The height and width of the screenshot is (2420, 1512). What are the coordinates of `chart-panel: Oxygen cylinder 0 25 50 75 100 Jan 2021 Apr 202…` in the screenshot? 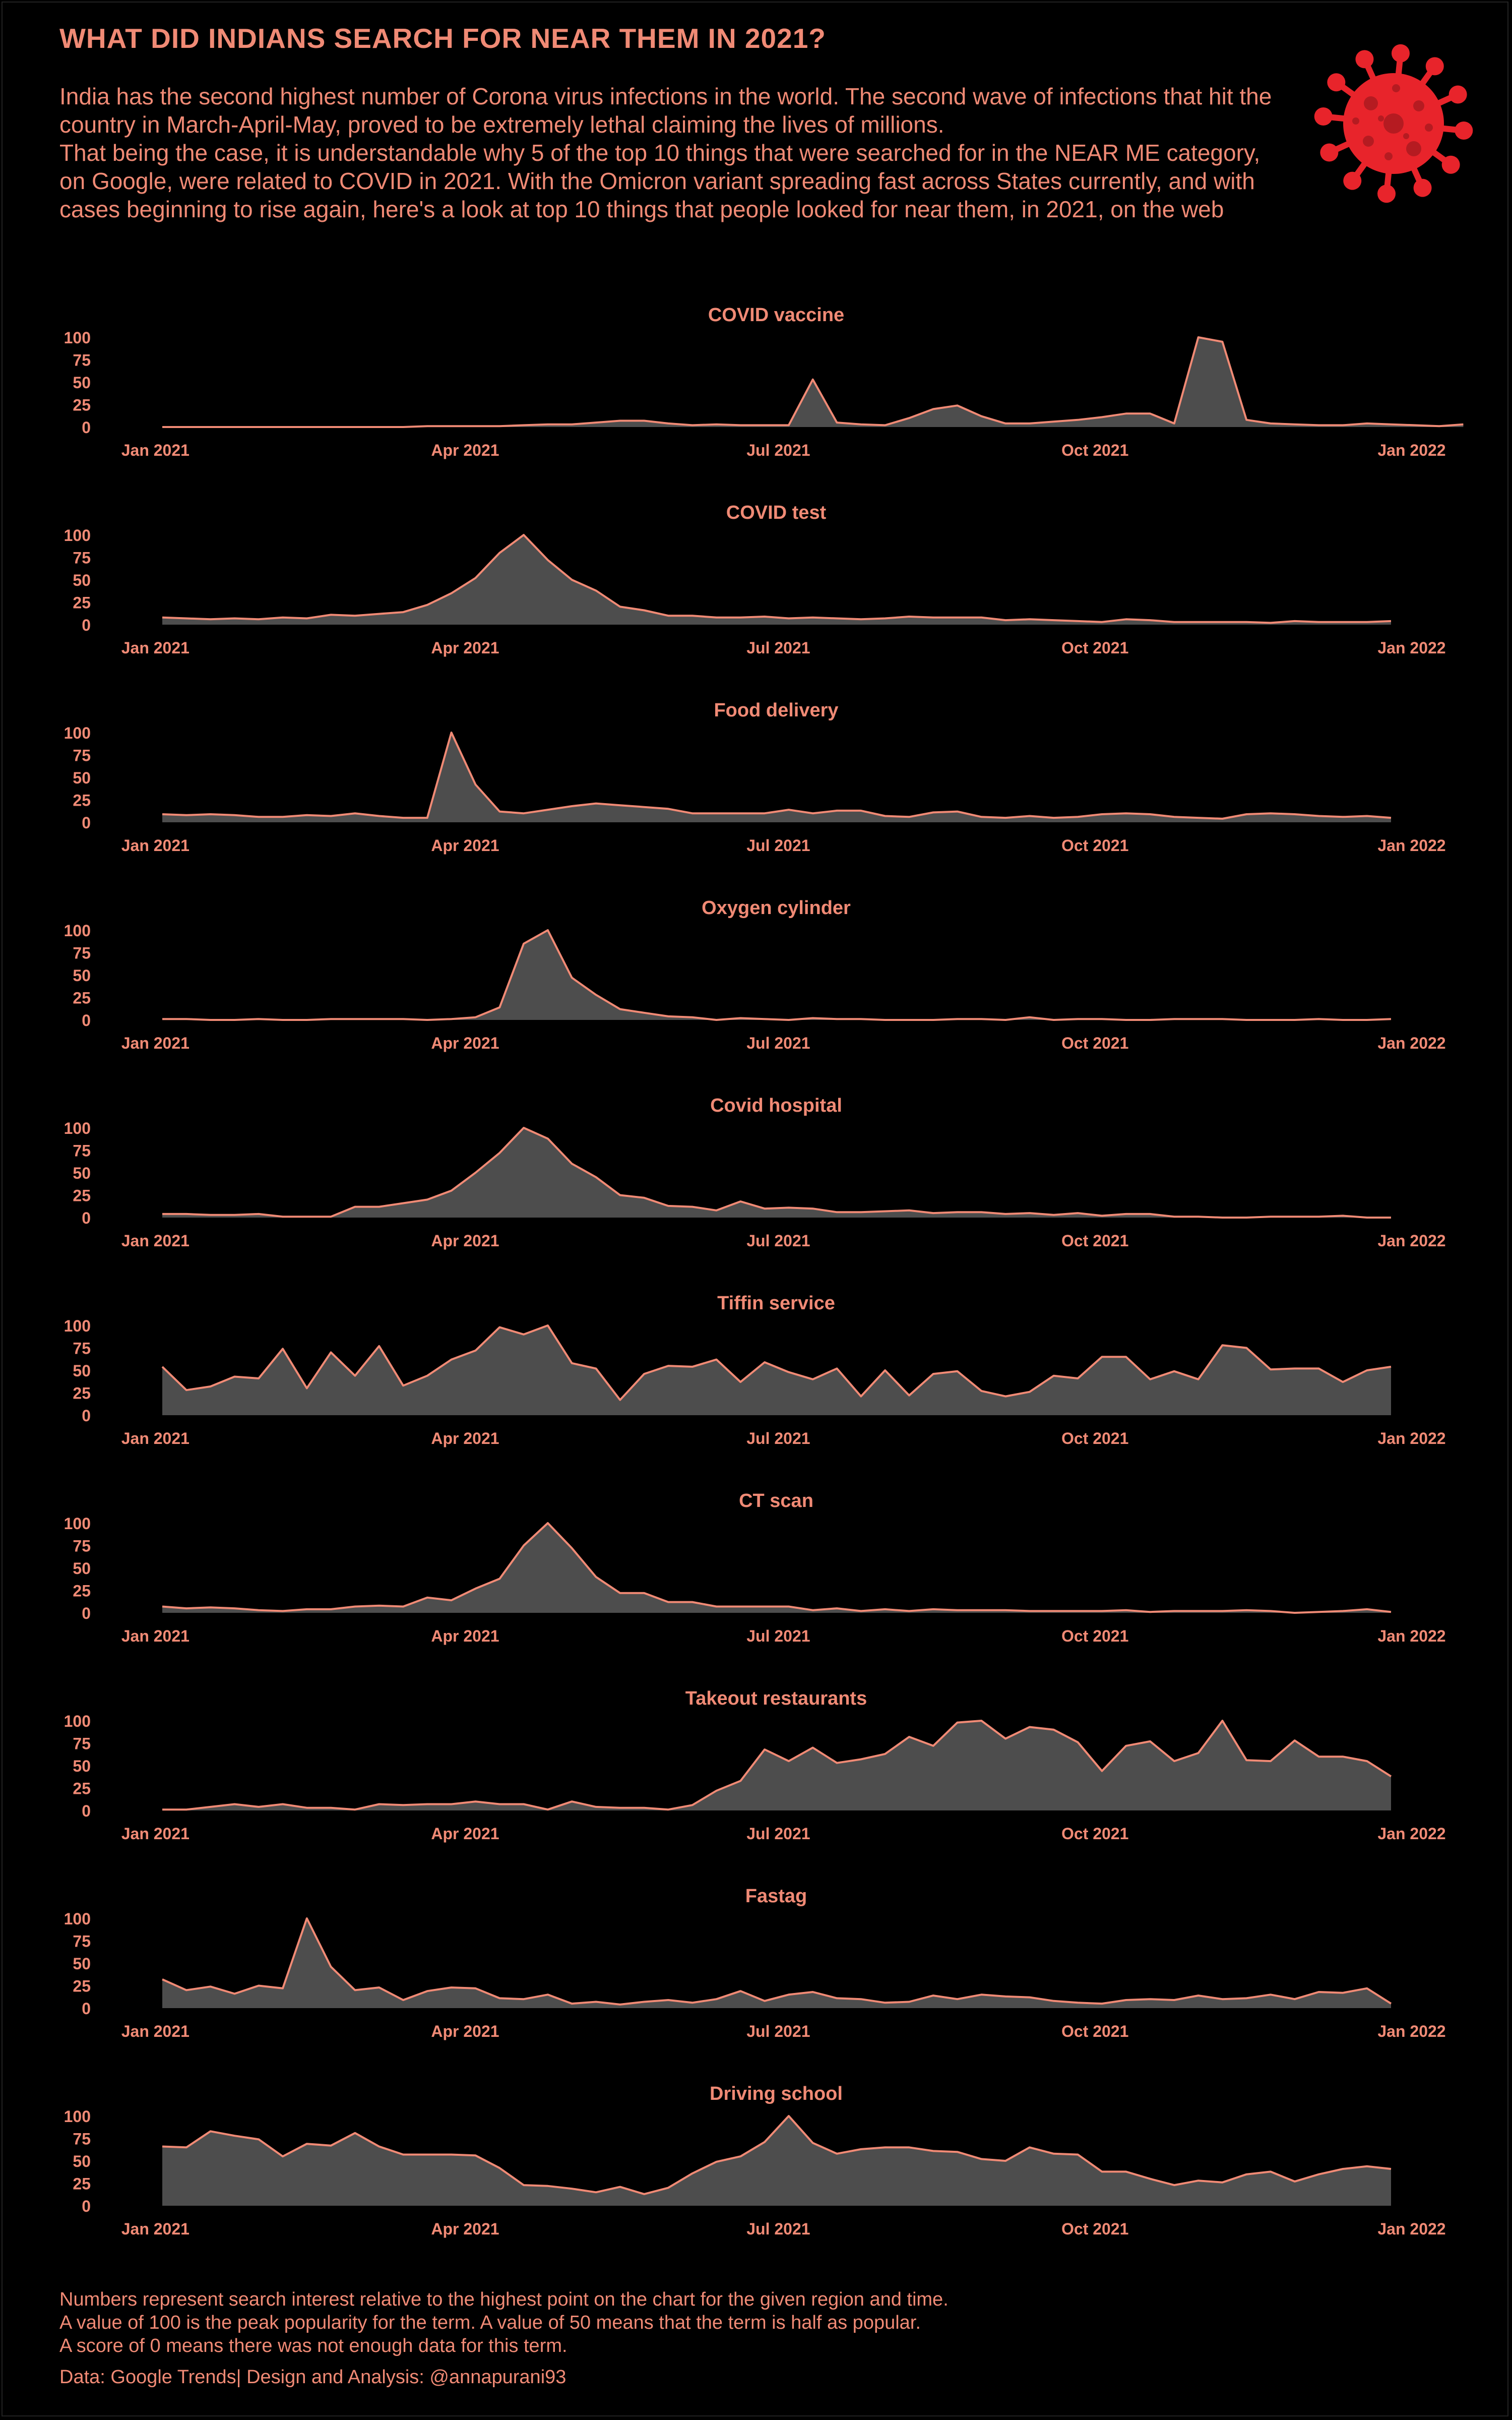 It's located at (755, 974).